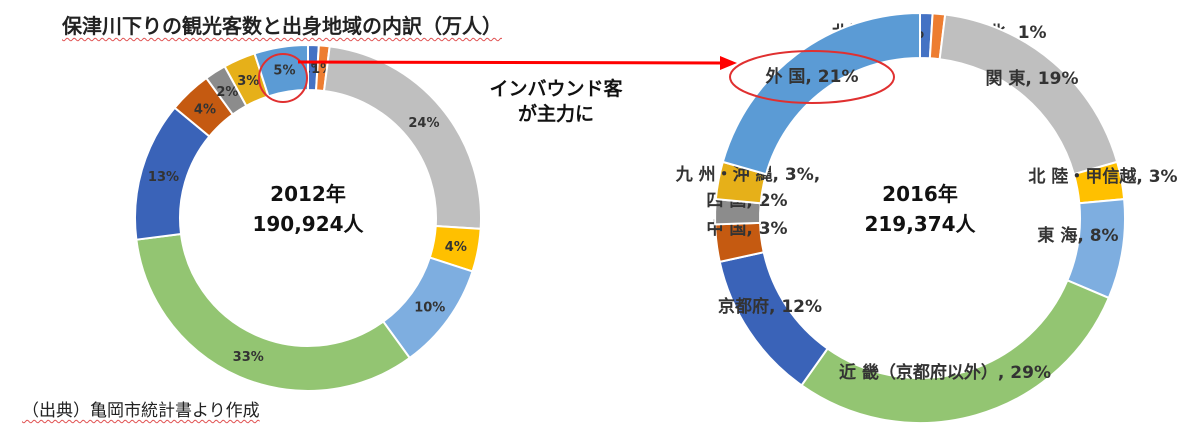  Describe the element at coordinates (556, 88) in the screenshot. I see `annotation-text-0: インバウンド客` at that location.